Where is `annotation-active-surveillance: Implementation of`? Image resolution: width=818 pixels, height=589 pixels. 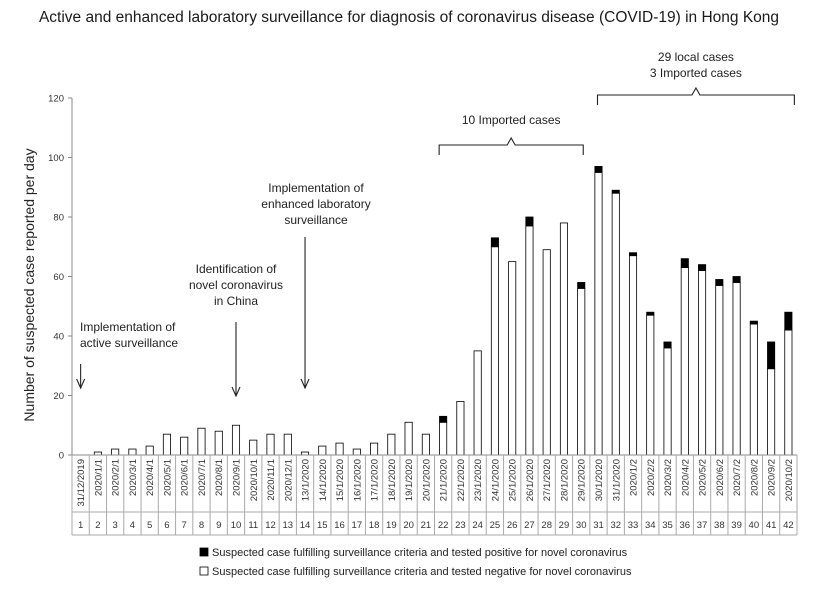
annotation-active-surveillance: Implementation of is located at coordinates (128, 327).